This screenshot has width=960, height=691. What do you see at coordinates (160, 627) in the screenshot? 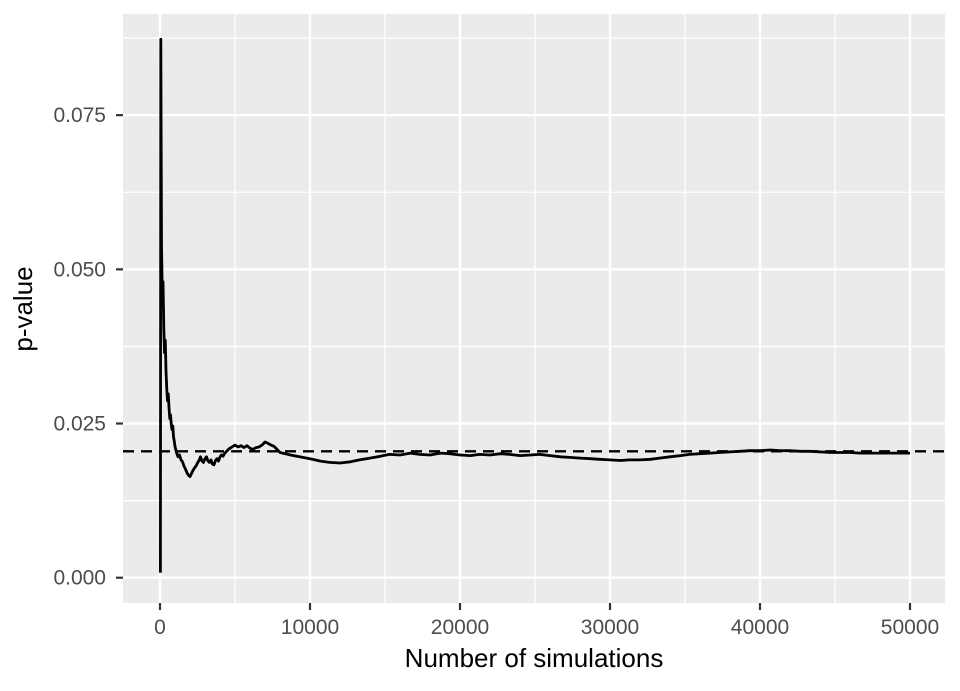
I see `x-tick-label: 0` at bounding box center [160, 627].